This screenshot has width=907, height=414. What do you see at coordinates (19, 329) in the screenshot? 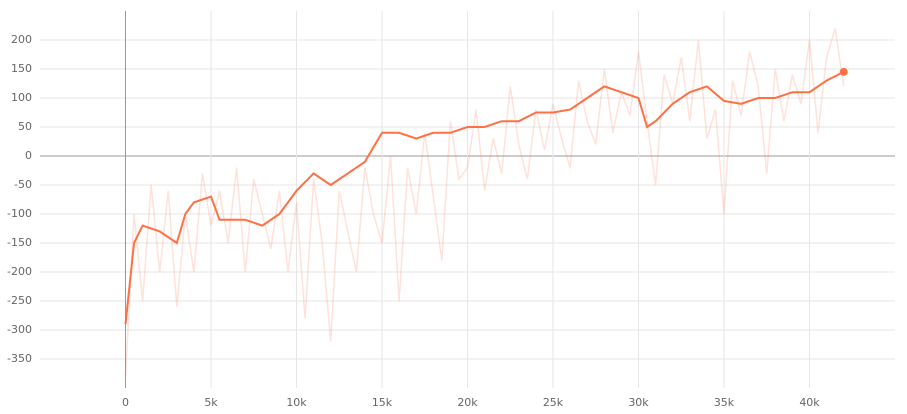
I see `y-tick-label: -300` at bounding box center [19, 329].